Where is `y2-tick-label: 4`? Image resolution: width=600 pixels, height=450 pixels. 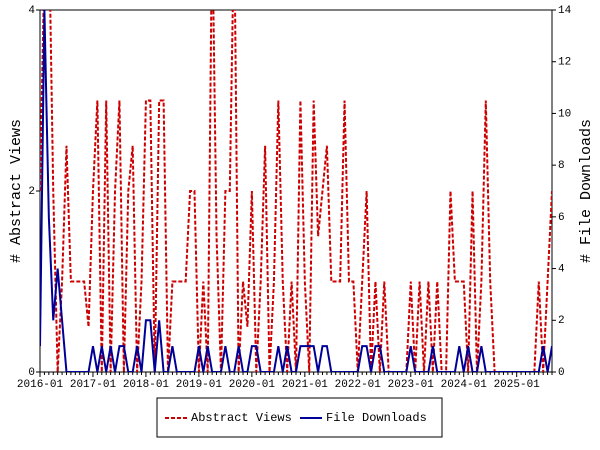
y2-tick-label: 4 is located at coordinates (561, 269).